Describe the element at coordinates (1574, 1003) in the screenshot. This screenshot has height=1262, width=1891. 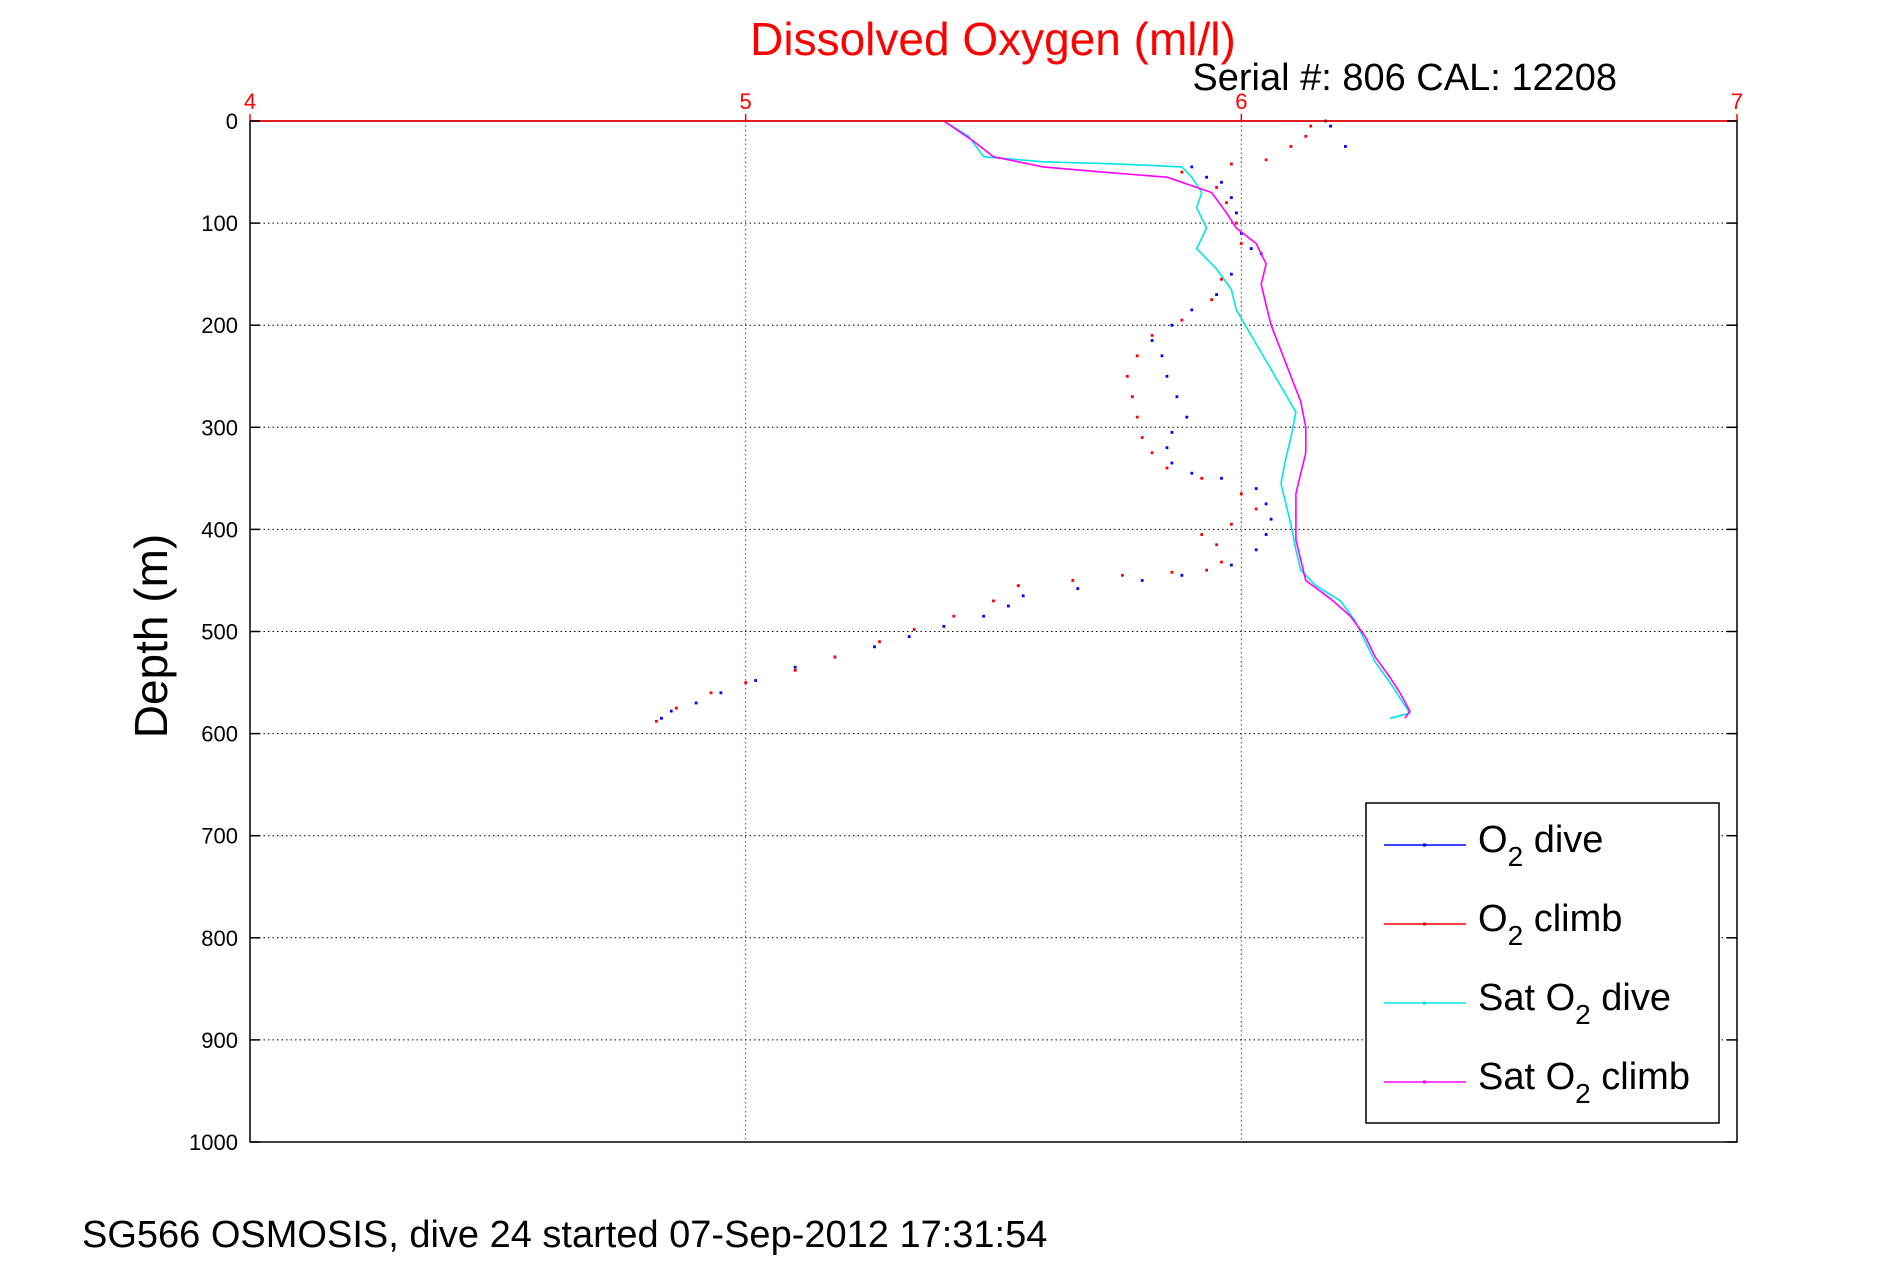
I see `legend-label: Sat O2 dive` at that location.